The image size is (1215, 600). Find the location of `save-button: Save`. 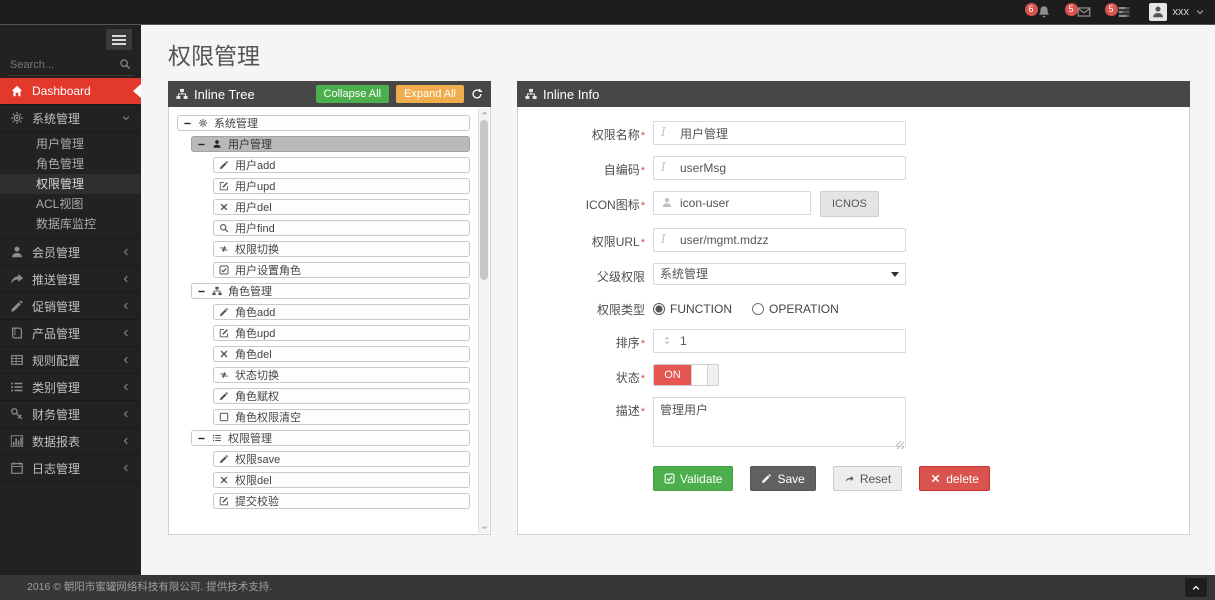

save-button: Save is located at coordinates (783, 478).